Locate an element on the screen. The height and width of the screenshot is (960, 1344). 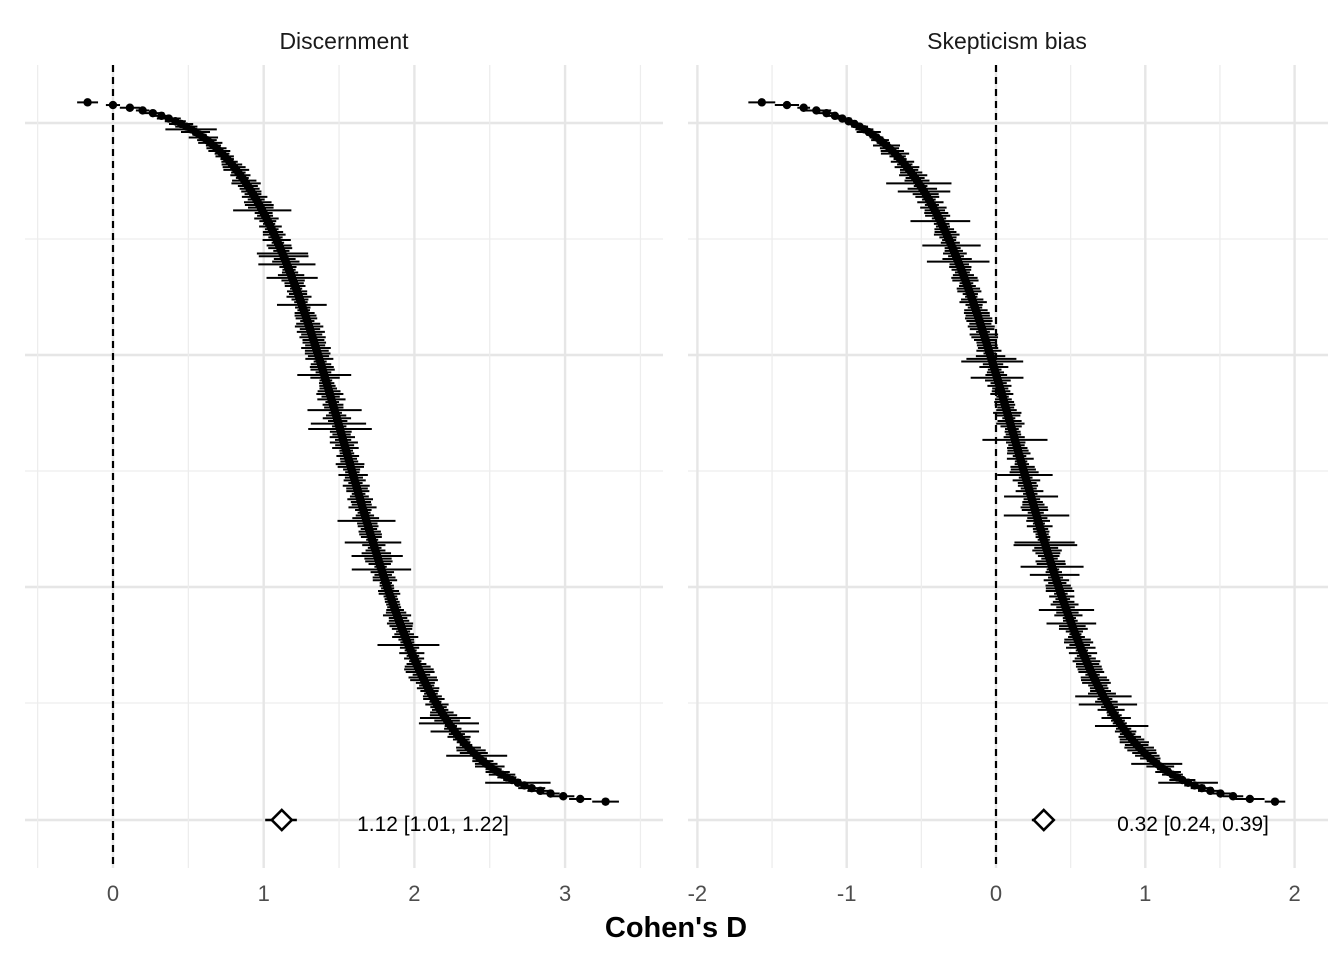
summary-discernment: 1.12 [1.01, 1.22] is located at coordinates (387, 822).